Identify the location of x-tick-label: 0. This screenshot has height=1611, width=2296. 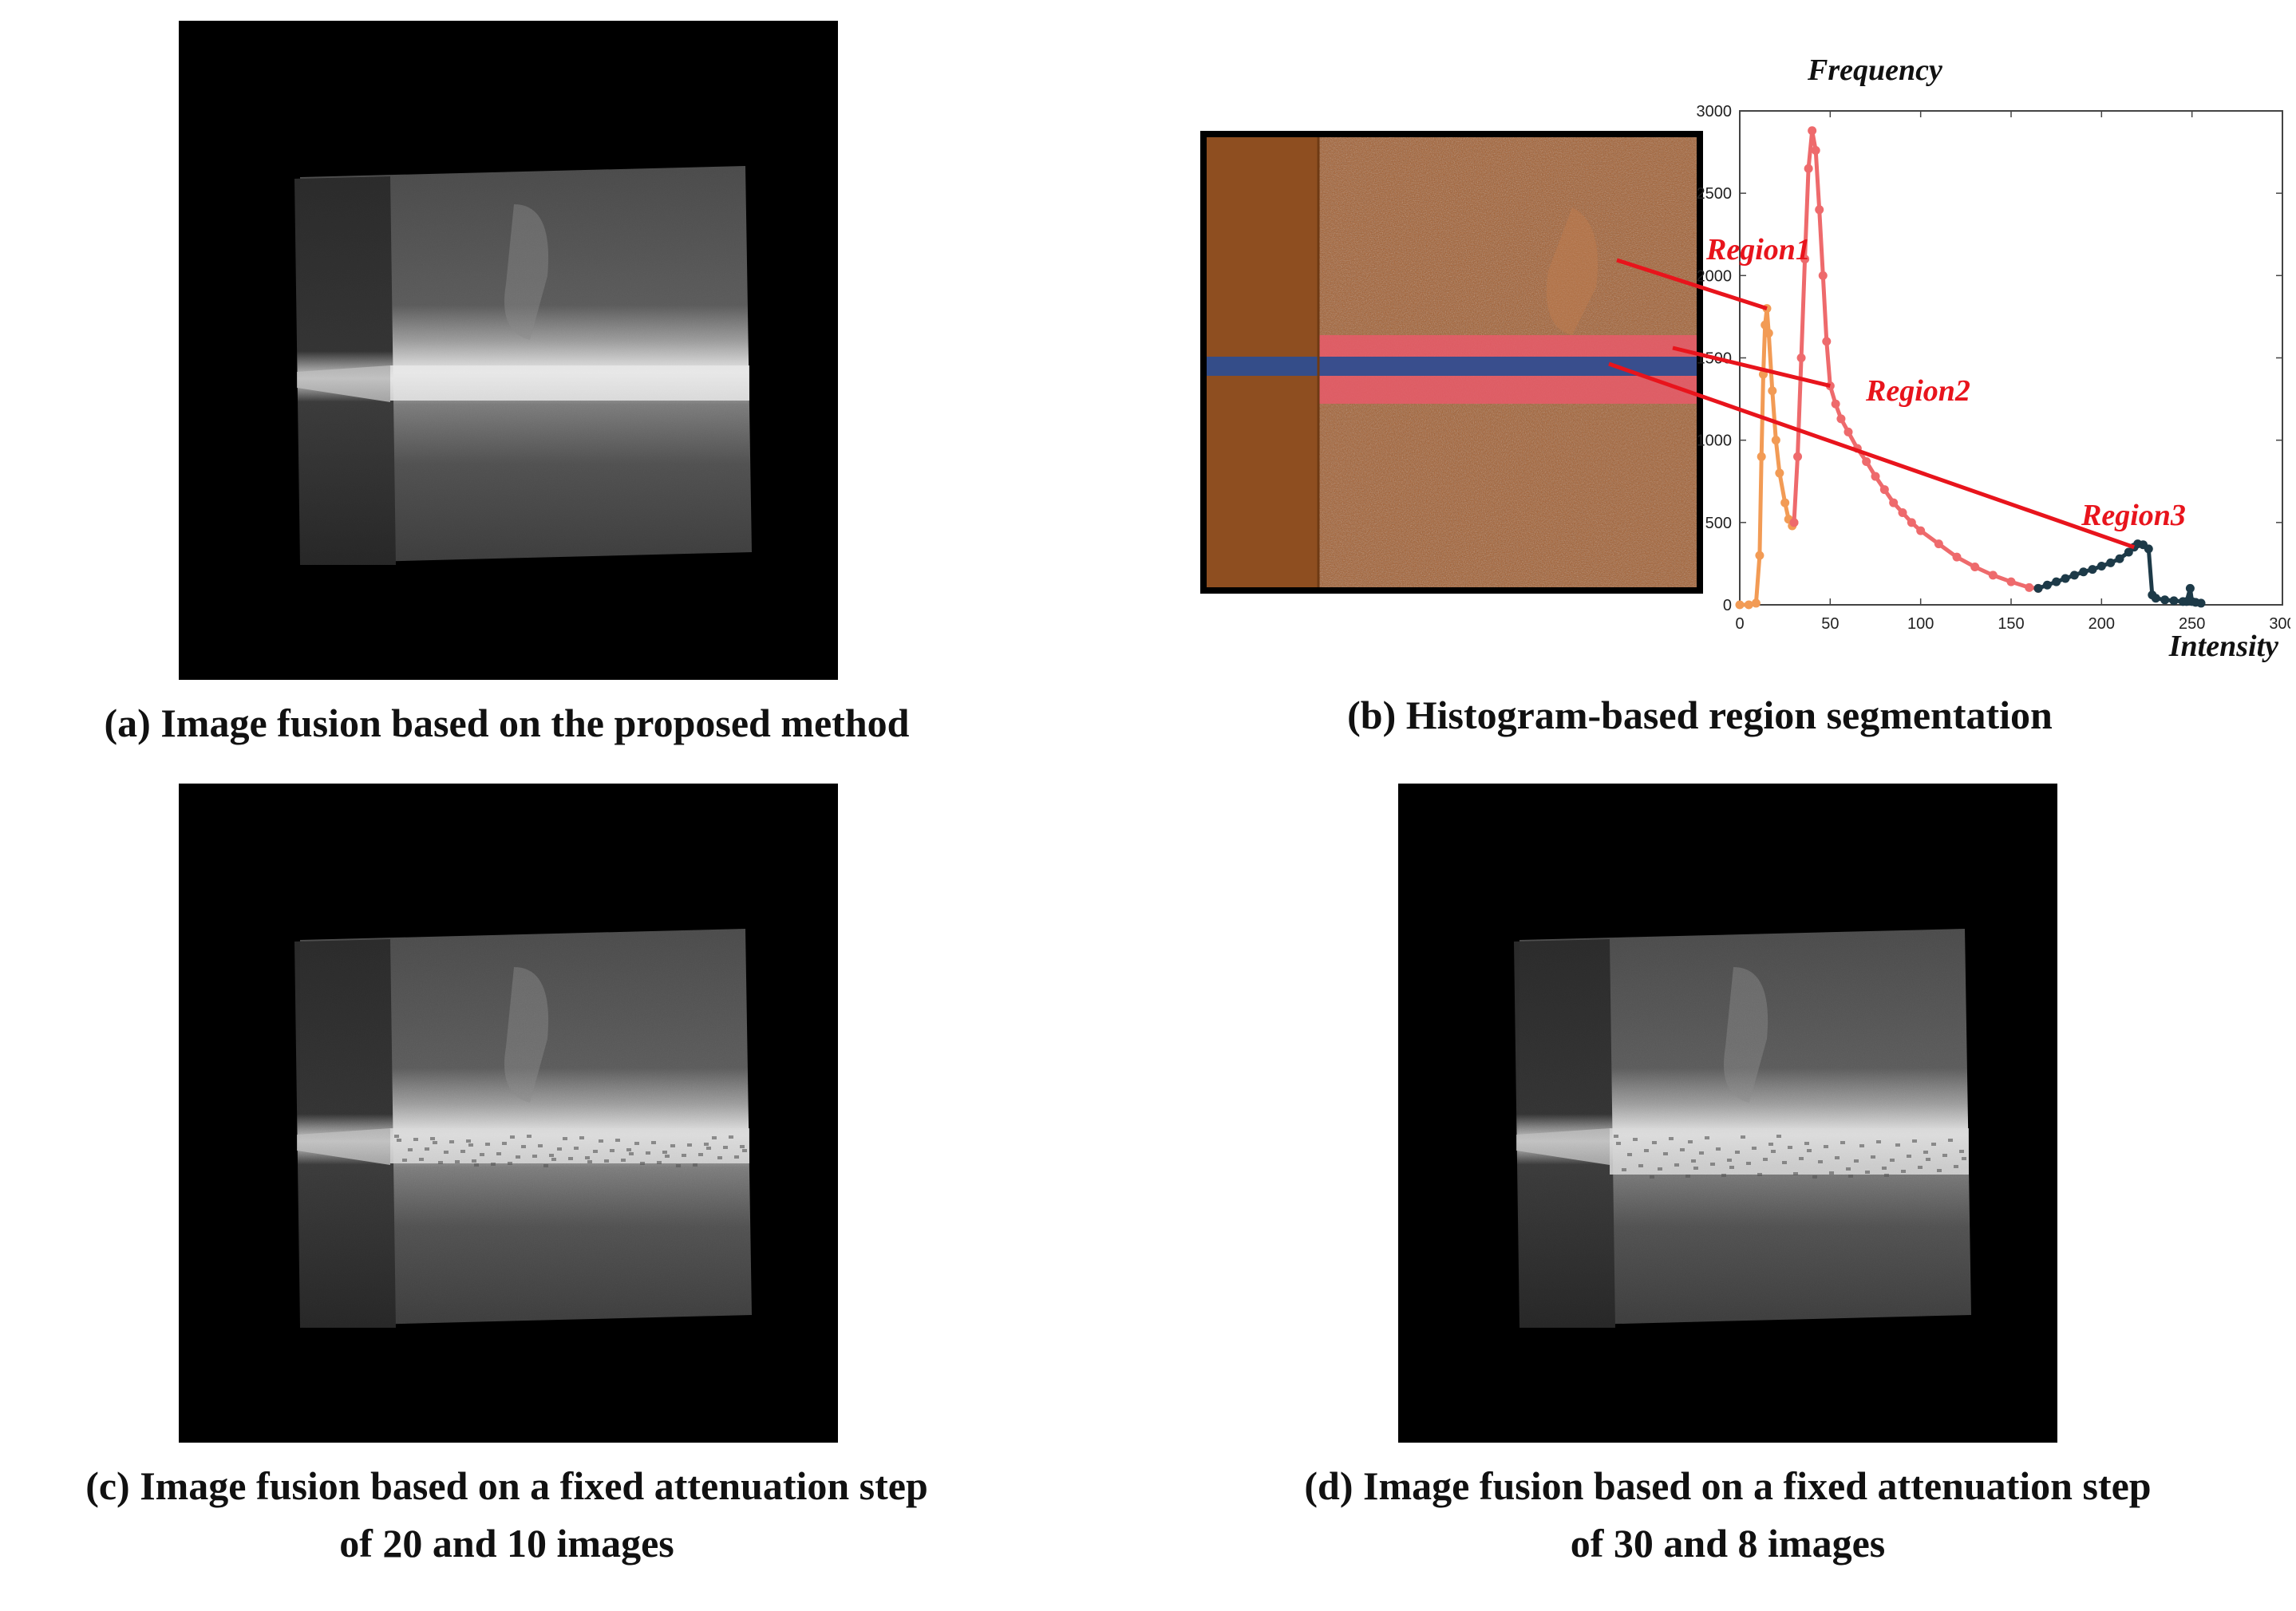
(1739, 624).